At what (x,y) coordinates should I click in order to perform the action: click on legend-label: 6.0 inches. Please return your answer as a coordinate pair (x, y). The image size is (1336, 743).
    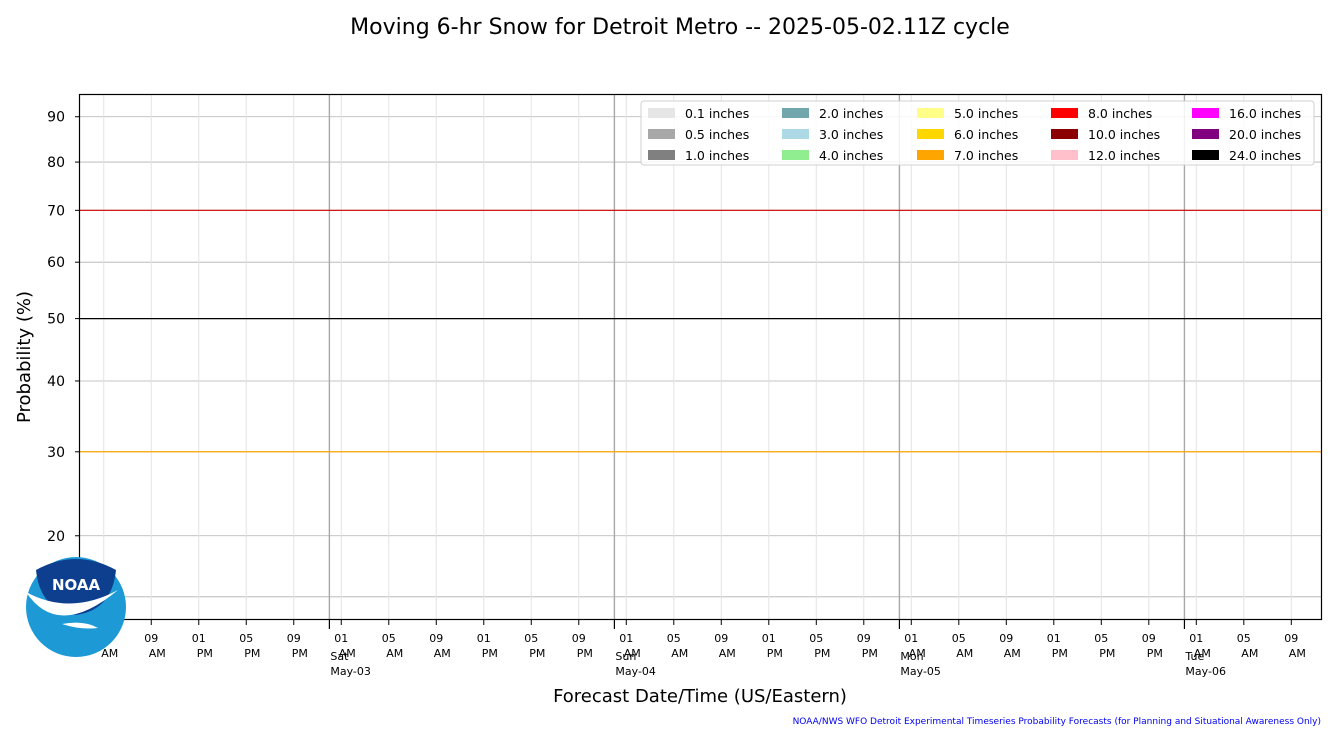
    Looking at the image, I should click on (986, 134).